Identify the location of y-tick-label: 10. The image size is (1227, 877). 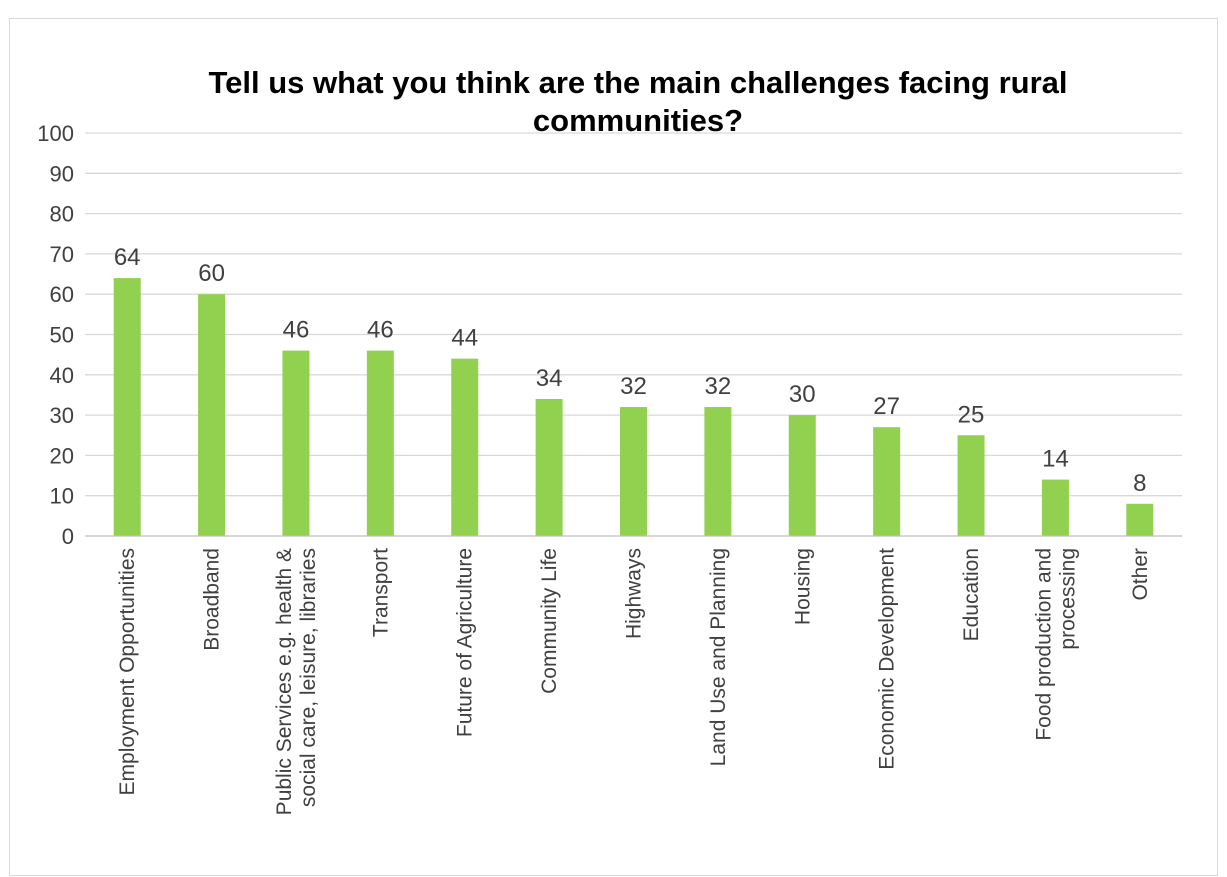
(62, 496).